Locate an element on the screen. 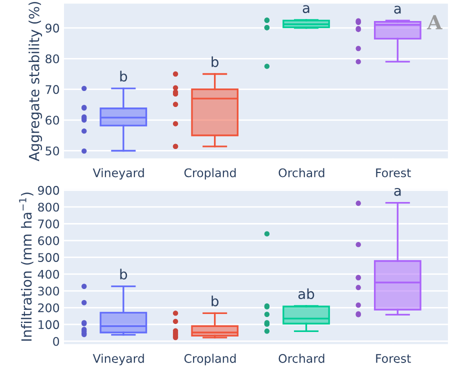  y-tick-label: 70 is located at coordinates (53, 89).